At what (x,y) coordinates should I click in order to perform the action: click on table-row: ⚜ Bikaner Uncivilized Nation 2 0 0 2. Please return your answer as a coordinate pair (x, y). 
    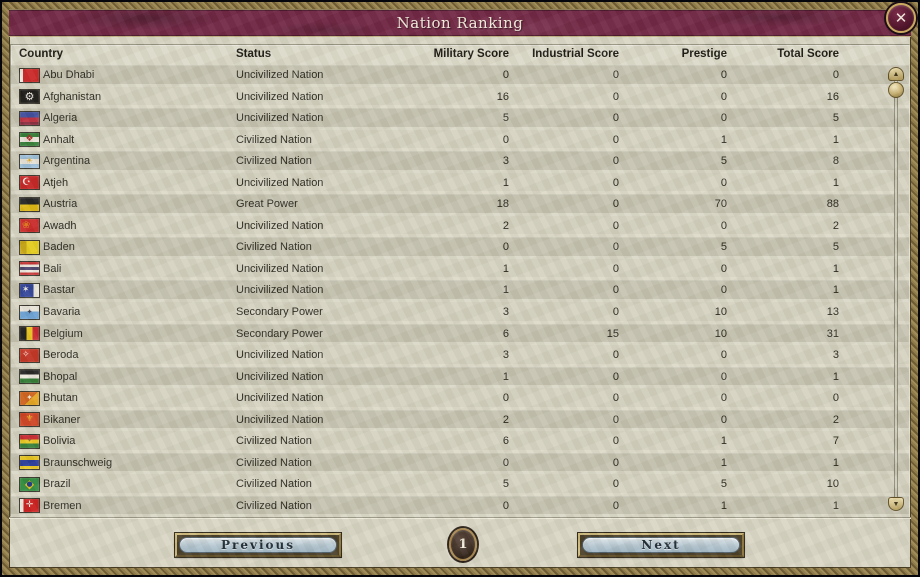
    Looking at the image, I should click on (460, 420).